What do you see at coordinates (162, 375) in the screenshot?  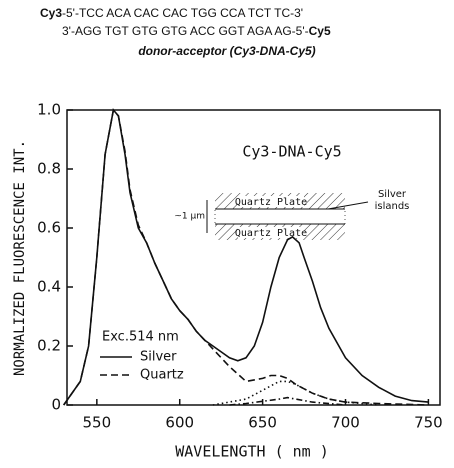 I see `legend-label: Quartz` at bounding box center [162, 375].